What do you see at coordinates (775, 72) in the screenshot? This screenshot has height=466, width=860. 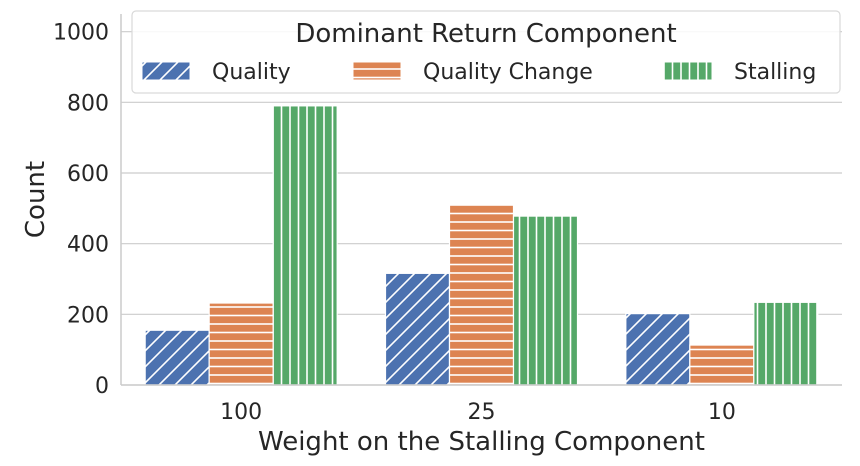 I see `legend-label: Stalling` at bounding box center [775, 72].